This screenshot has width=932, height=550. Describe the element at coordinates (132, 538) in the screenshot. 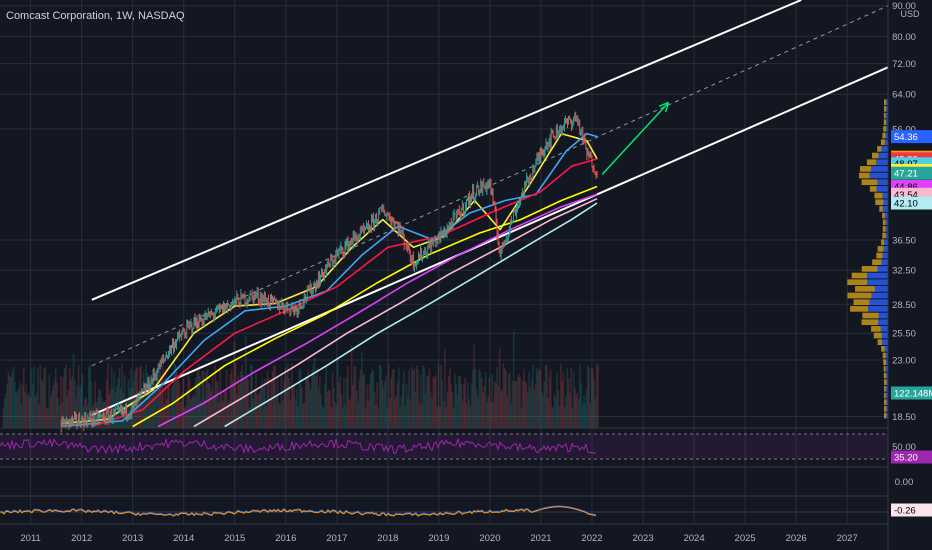

I see `time-axis-label: 2013` at that location.